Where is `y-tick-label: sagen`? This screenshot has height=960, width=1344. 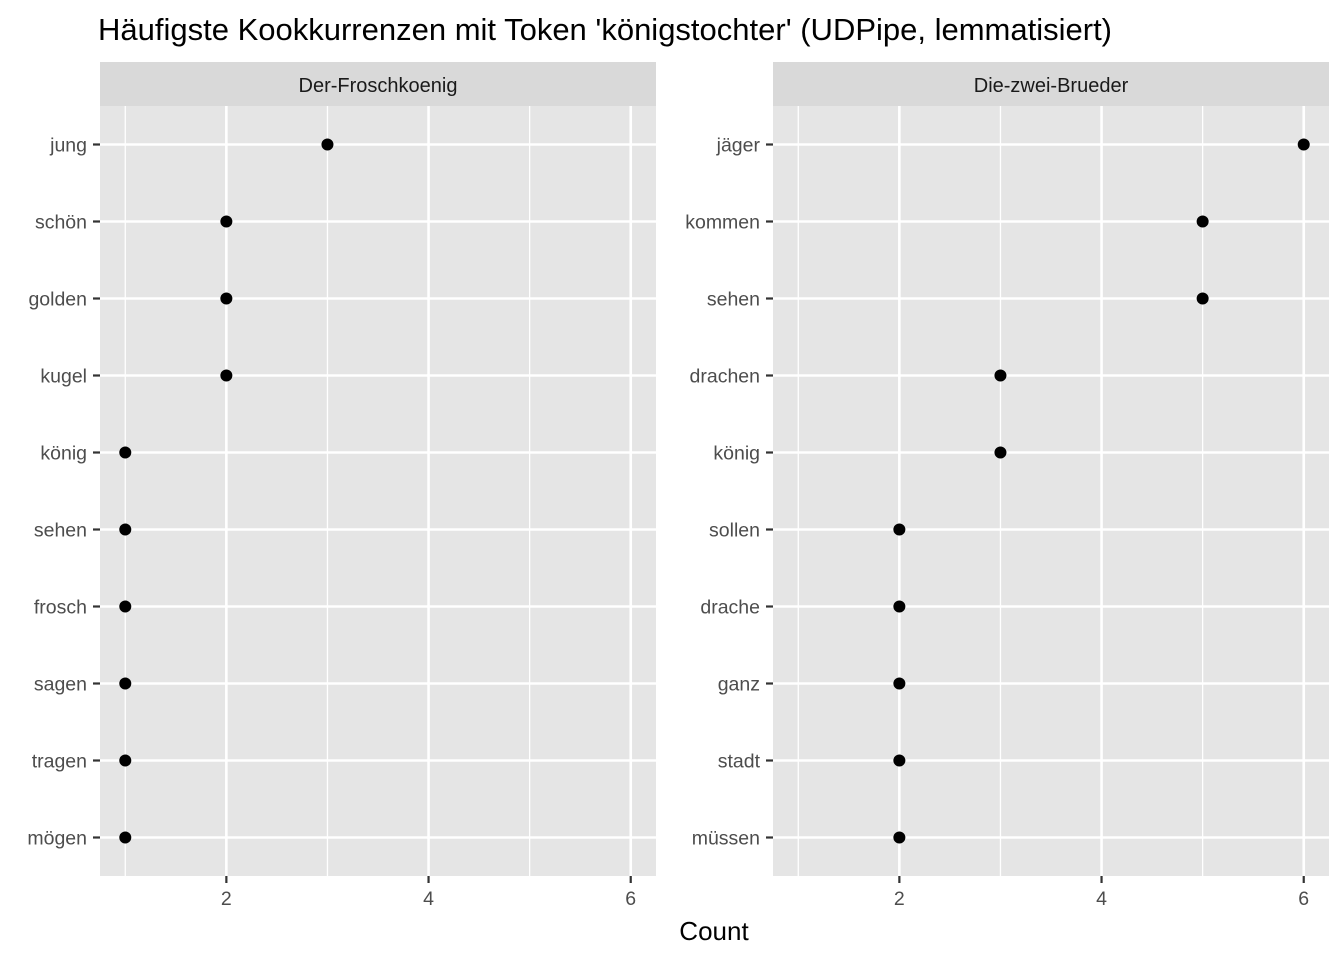 y-tick-label: sagen is located at coordinates (60, 685).